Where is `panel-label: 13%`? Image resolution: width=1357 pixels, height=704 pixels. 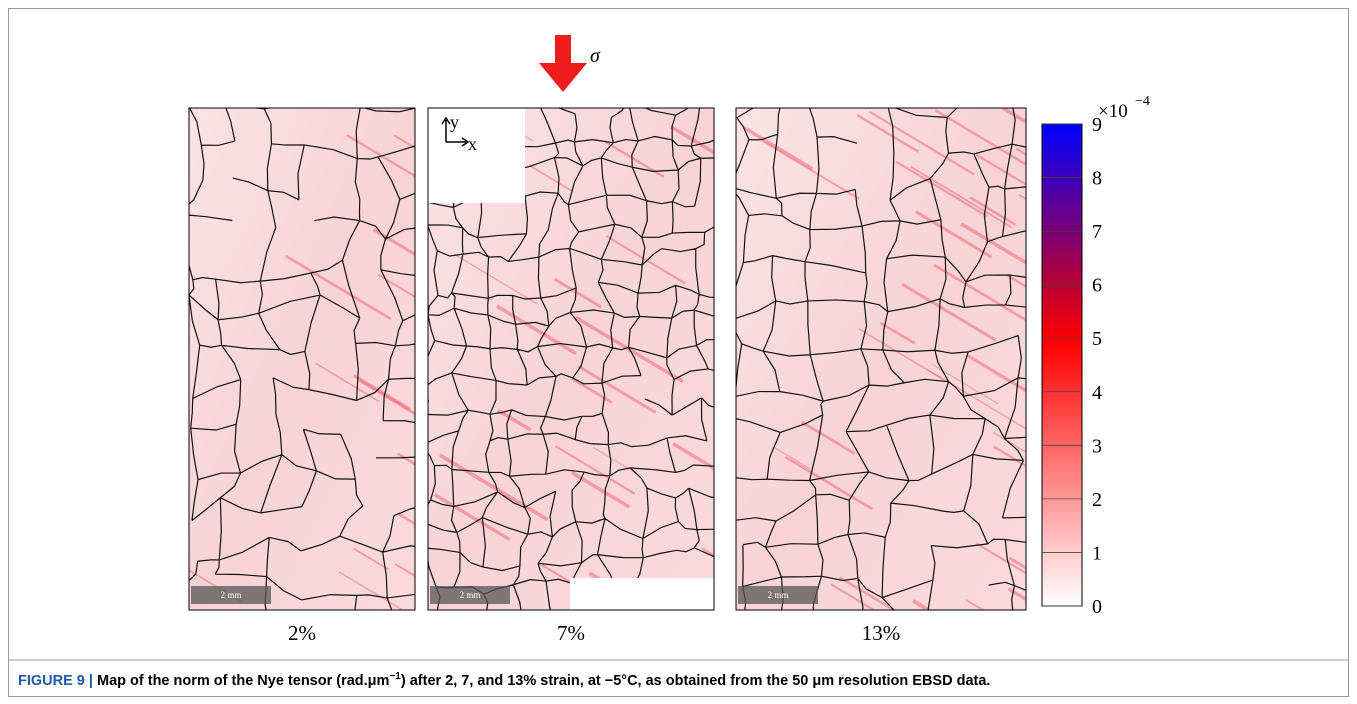 panel-label: 13% is located at coordinates (881, 633).